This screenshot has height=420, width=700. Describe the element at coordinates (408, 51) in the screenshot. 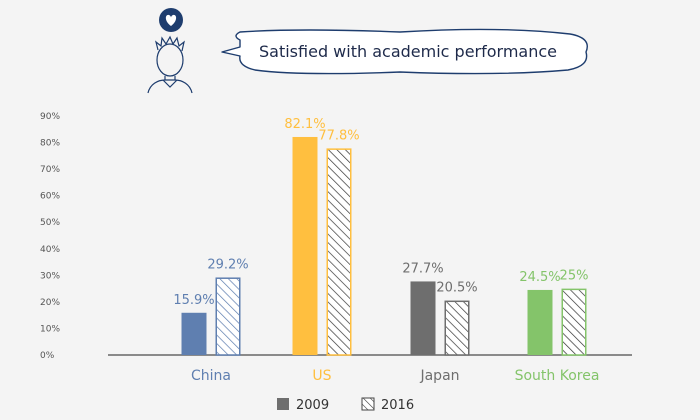

I see `chart-title: Satisfied with academic performance` at that location.